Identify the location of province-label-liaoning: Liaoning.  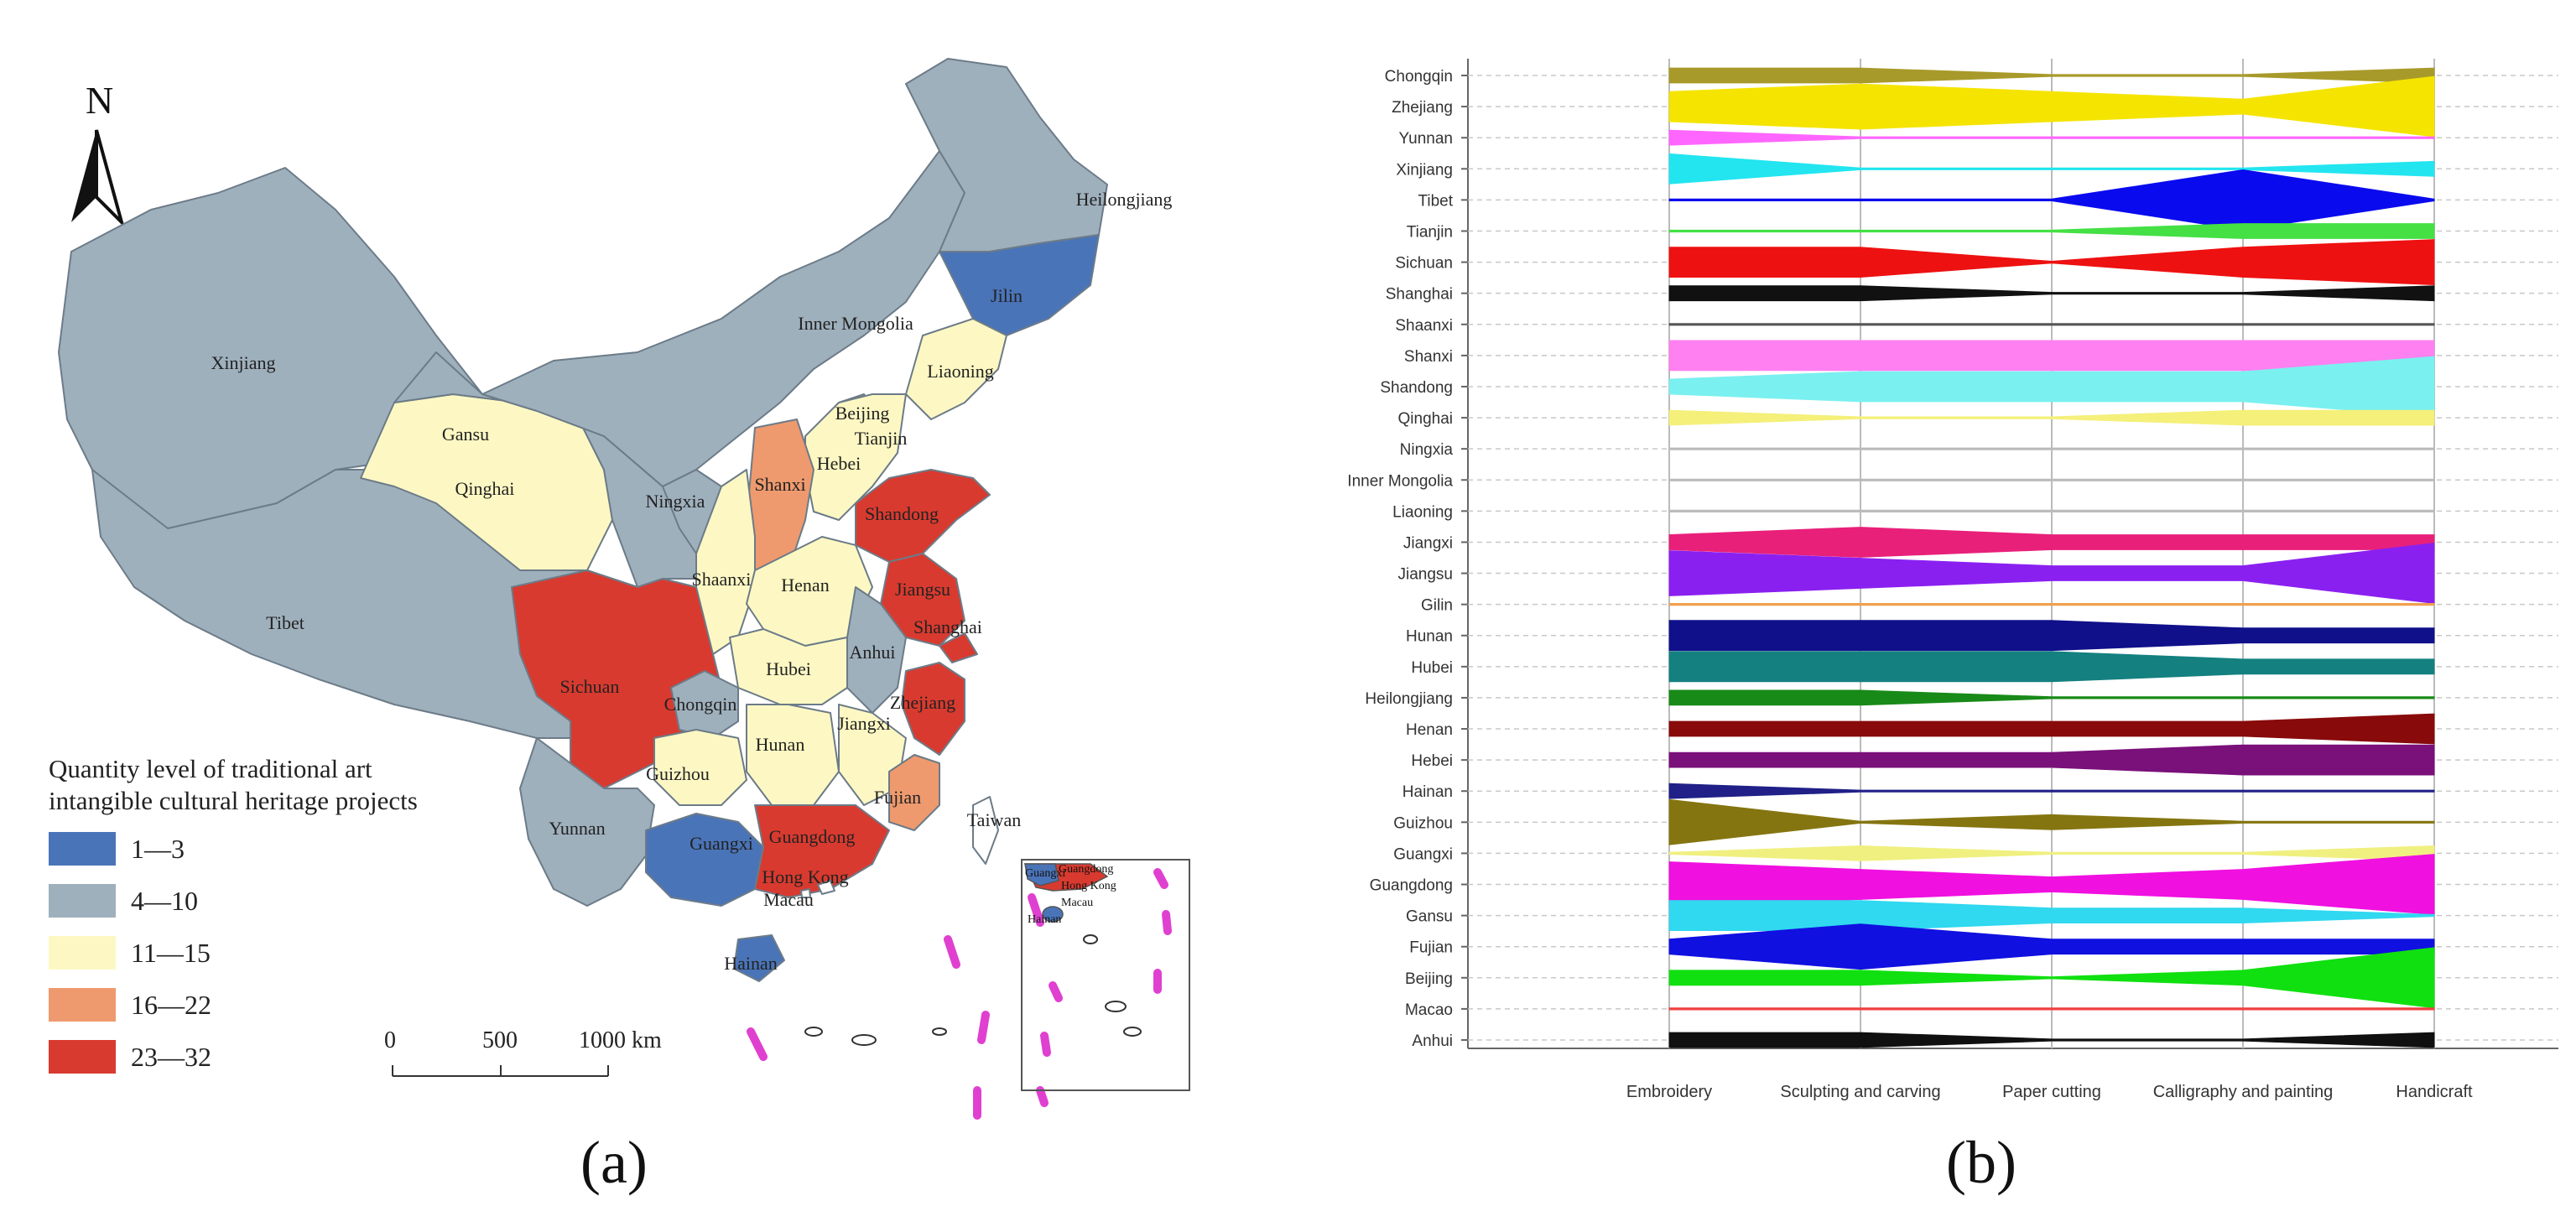
(960, 371).